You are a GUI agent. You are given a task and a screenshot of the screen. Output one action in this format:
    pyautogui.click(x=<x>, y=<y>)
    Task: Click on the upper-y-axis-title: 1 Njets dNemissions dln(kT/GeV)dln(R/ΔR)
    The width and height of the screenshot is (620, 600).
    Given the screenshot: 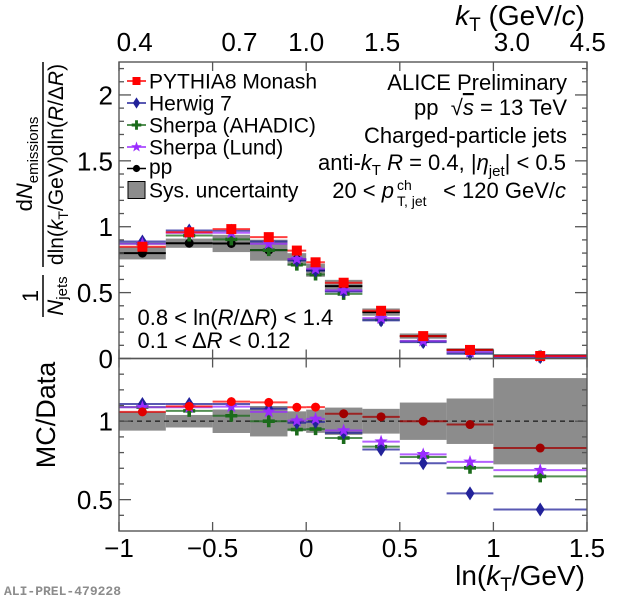 What is the action you would take?
    pyautogui.click(x=41, y=189)
    